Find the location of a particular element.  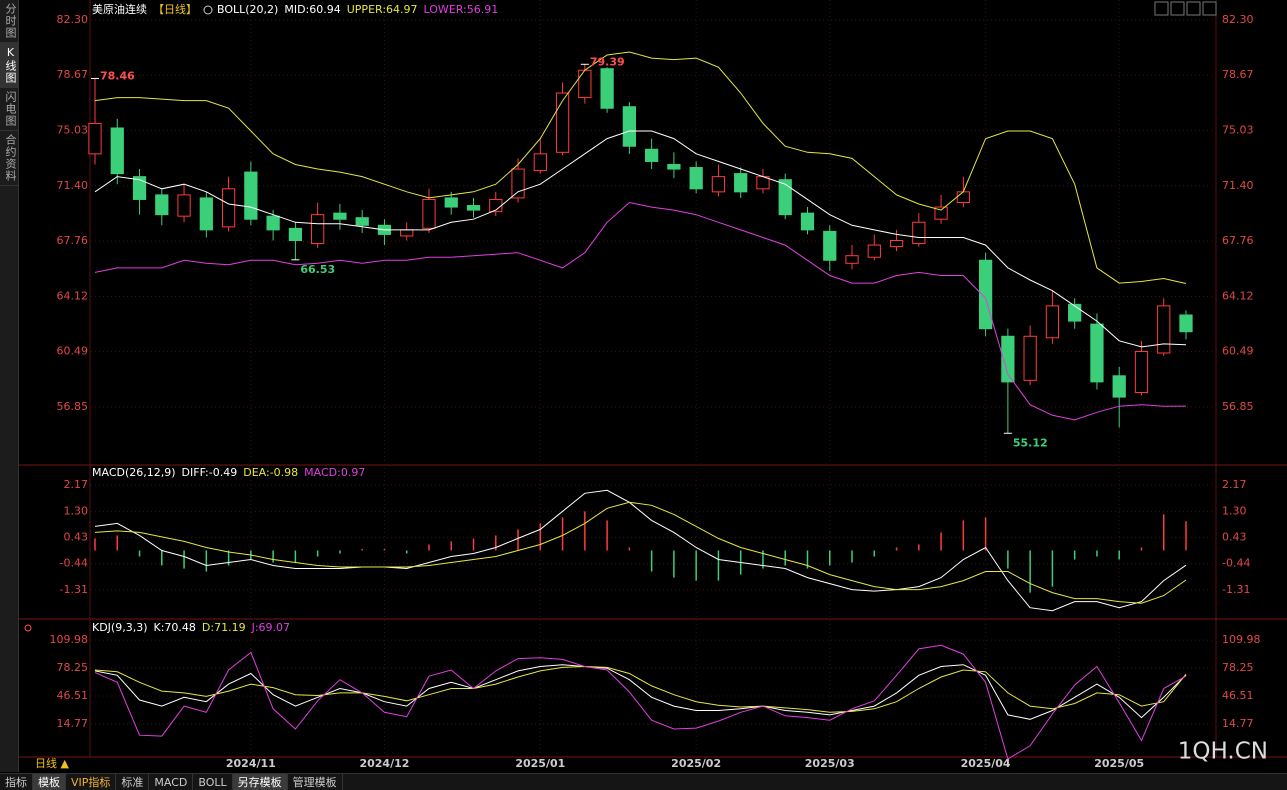

macd-line is located at coordinates (640, 552).